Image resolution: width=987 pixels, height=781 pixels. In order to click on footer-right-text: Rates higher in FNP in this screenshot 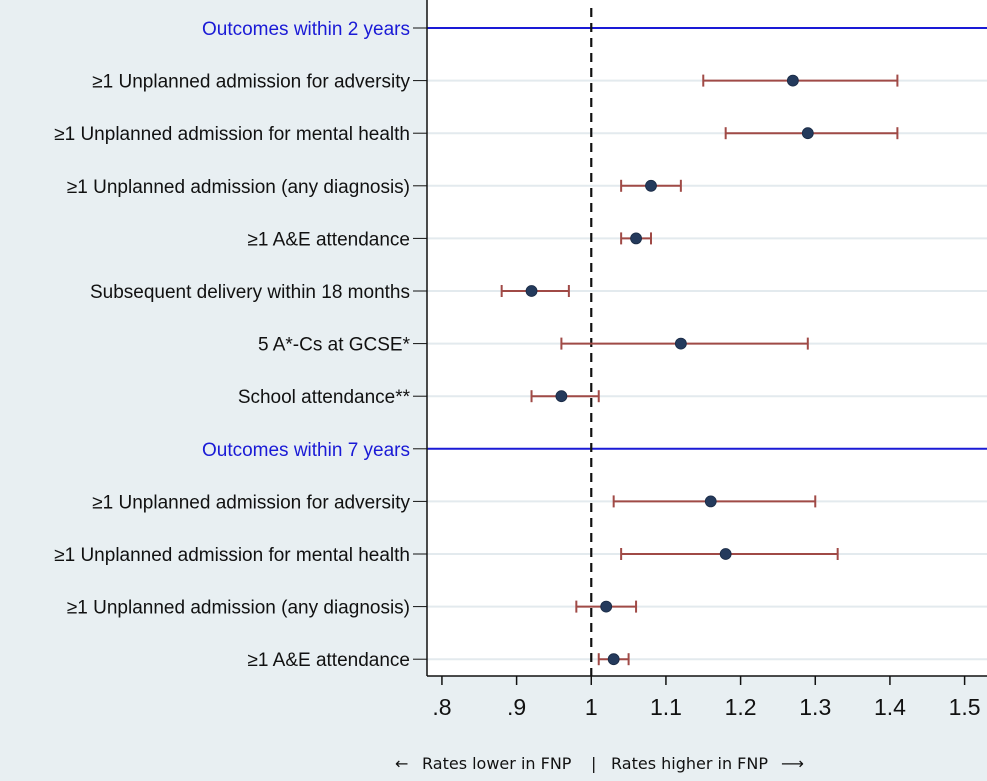, I will do `click(689, 763)`.